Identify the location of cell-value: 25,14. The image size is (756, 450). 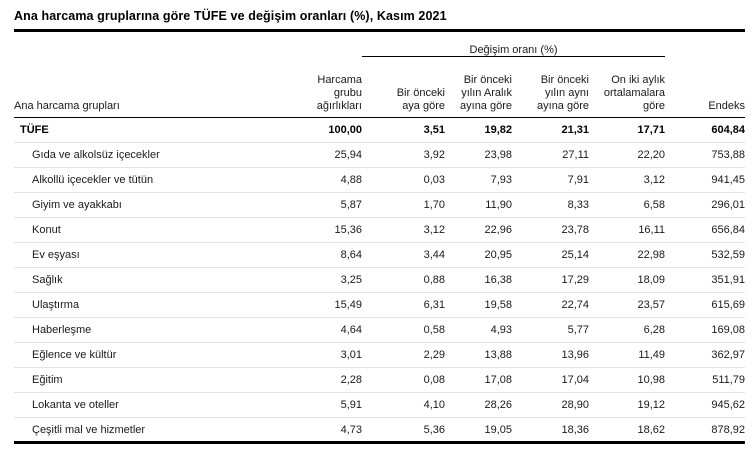
(550, 255).